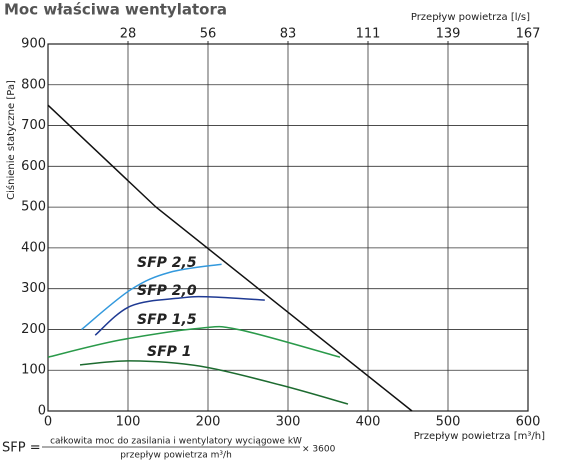 Image resolution: width=570 pixels, height=470 pixels. What do you see at coordinates (33, 125) in the screenshot?
I see `y-tick-label: 700` at bounding box center [33, 125].